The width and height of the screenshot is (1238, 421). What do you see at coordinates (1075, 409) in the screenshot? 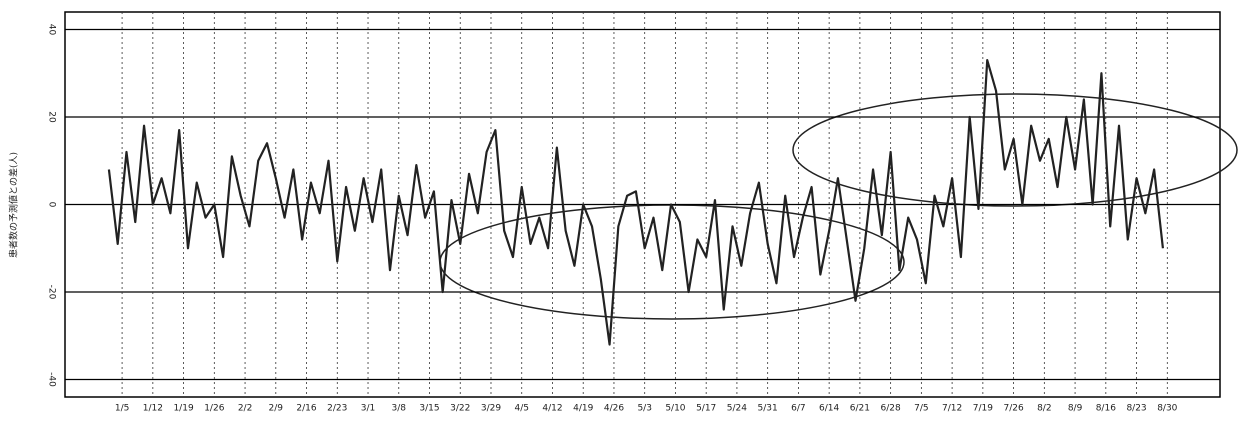
I see `x-tick-label: 8/9` at bounding box center [1075, 409].